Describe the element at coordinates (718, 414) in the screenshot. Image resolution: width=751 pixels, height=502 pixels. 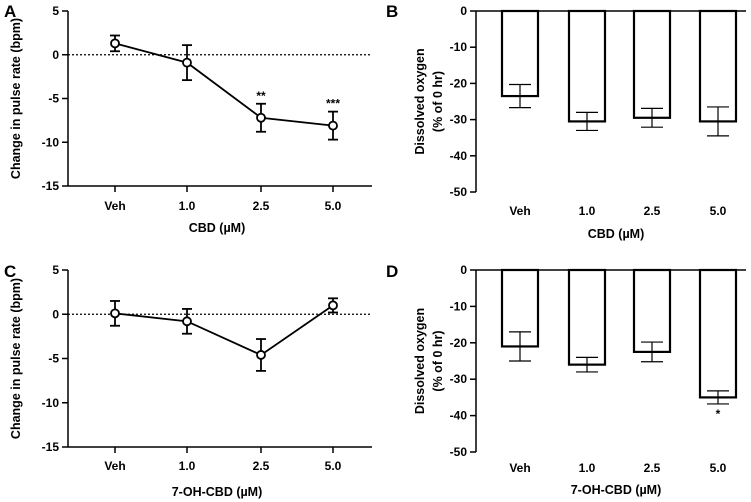
I see `significance-marker: *` at that location.